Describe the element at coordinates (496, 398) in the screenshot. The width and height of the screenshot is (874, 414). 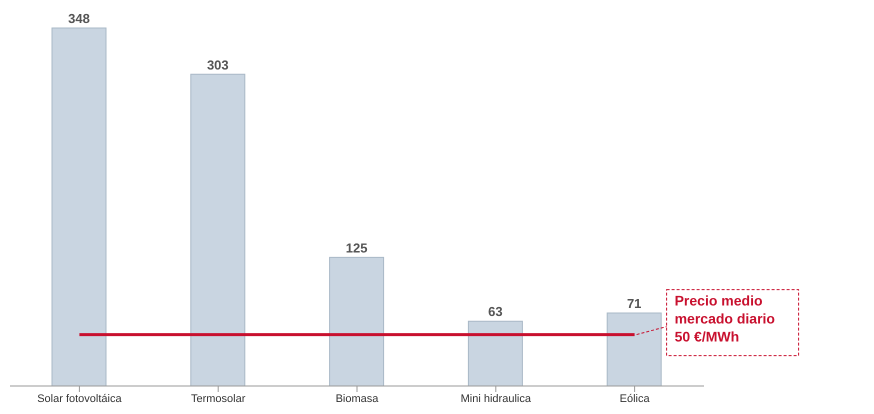
I see `x-tick-label: Mini hidraulica` at that location.